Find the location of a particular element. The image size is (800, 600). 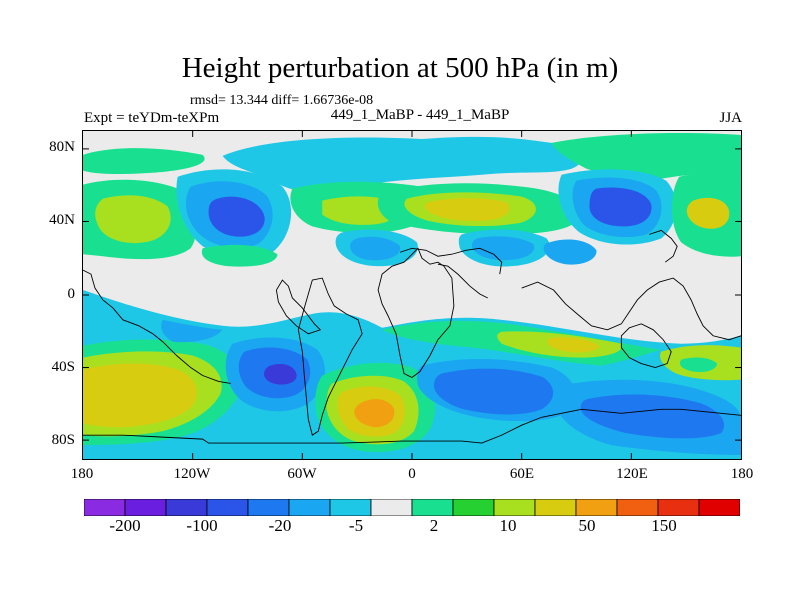

south-east-green-pocket is located at coordinates (698, 365).